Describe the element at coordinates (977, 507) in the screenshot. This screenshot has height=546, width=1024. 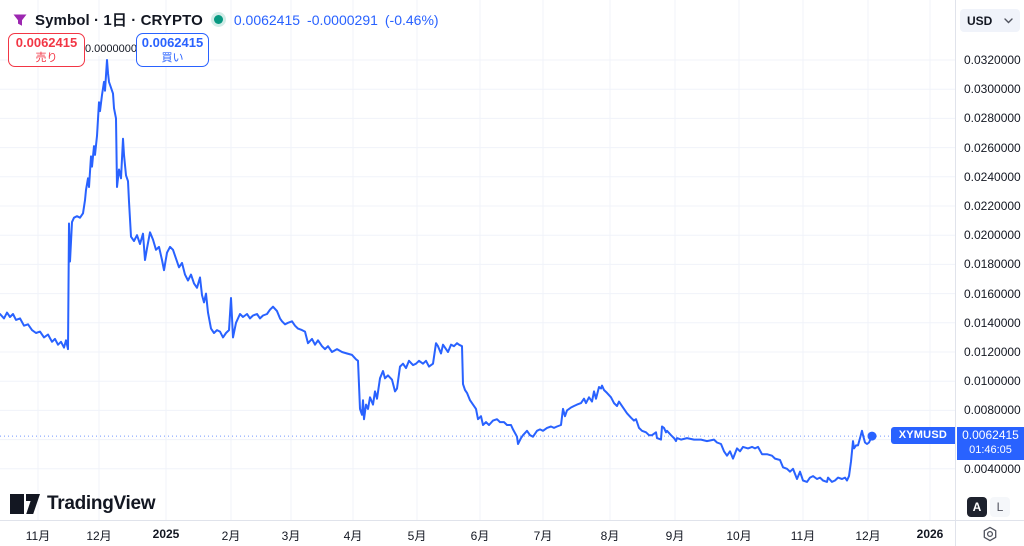
I see `auto-scale-button: A` at that location.